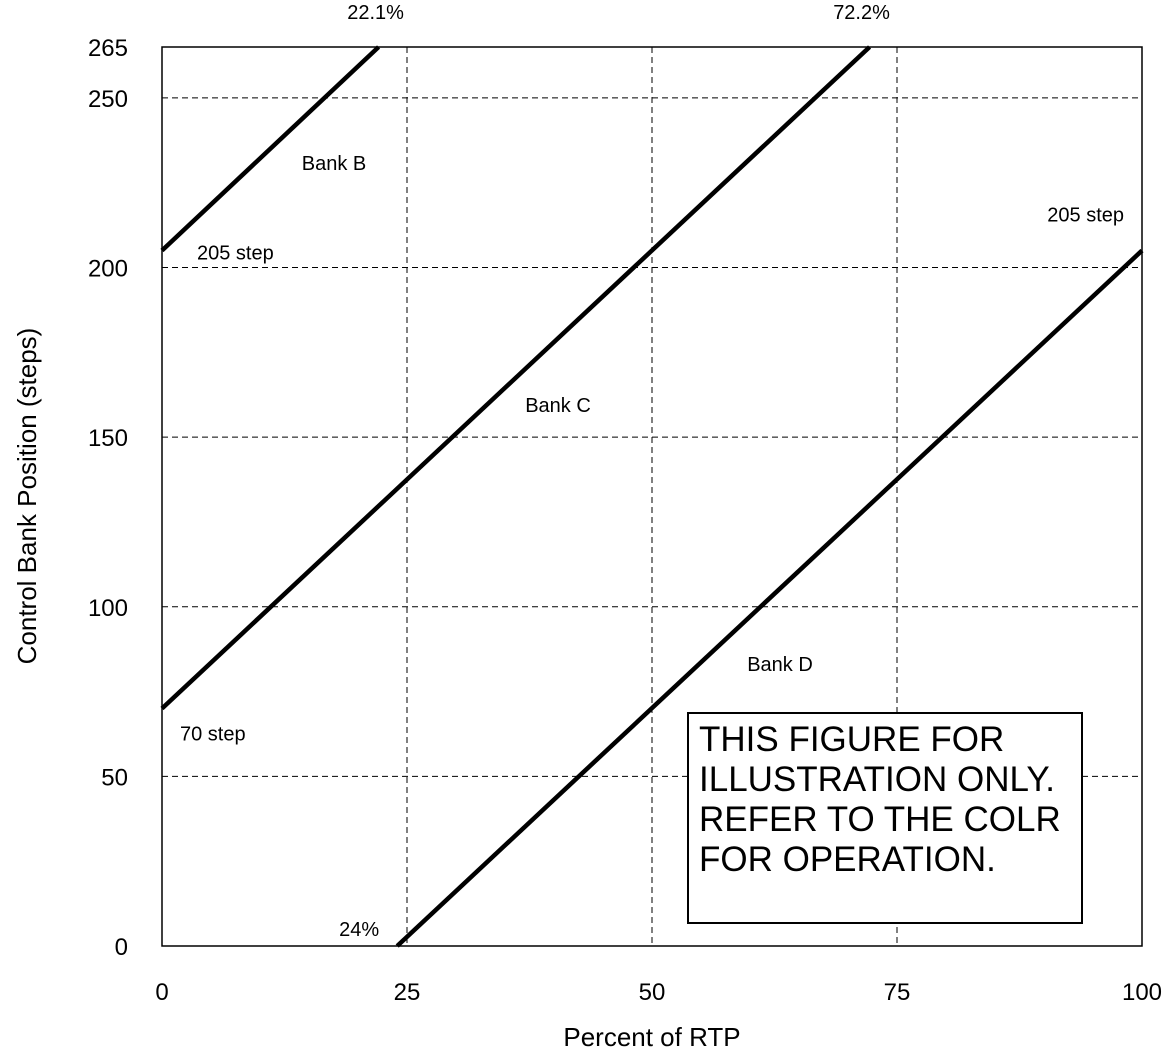 This screenshot has height=1061, width=1173. Describe the element at coordinates (108, 438) in the screenshot. I see `y-tick-label: 150` at that location.